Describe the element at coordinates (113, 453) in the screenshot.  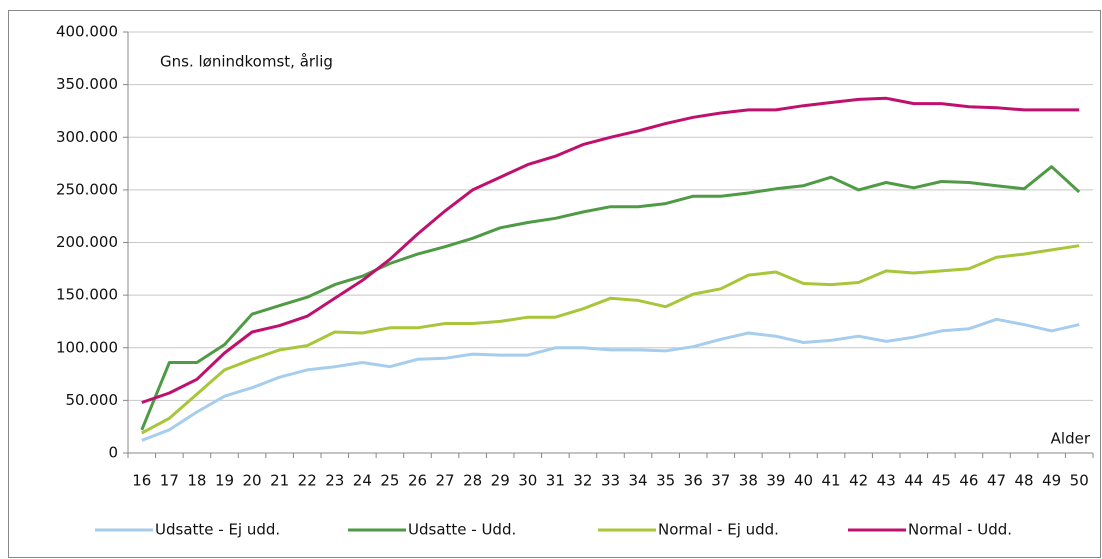
I see `y-tick-label: 0` at that location.